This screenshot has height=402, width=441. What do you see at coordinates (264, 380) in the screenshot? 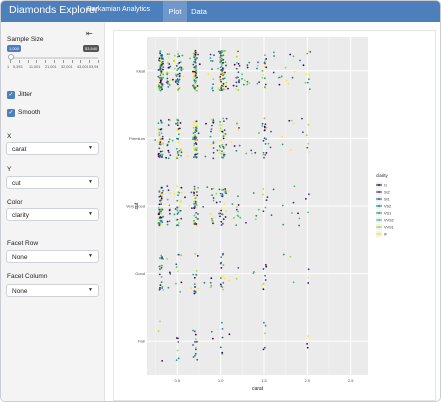
I see `x-tick-label: 1.5` at bounding box center [264, 380].